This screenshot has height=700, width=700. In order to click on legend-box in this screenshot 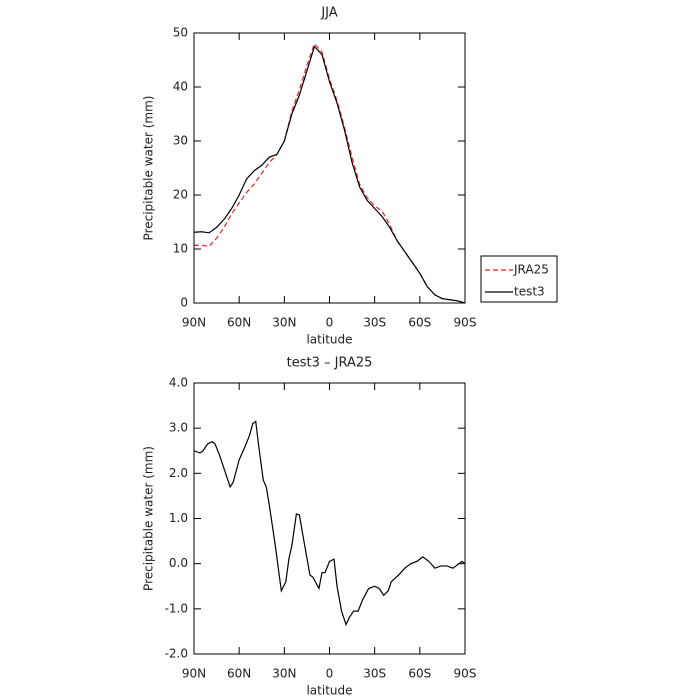, I will do `click(519, 279)`.